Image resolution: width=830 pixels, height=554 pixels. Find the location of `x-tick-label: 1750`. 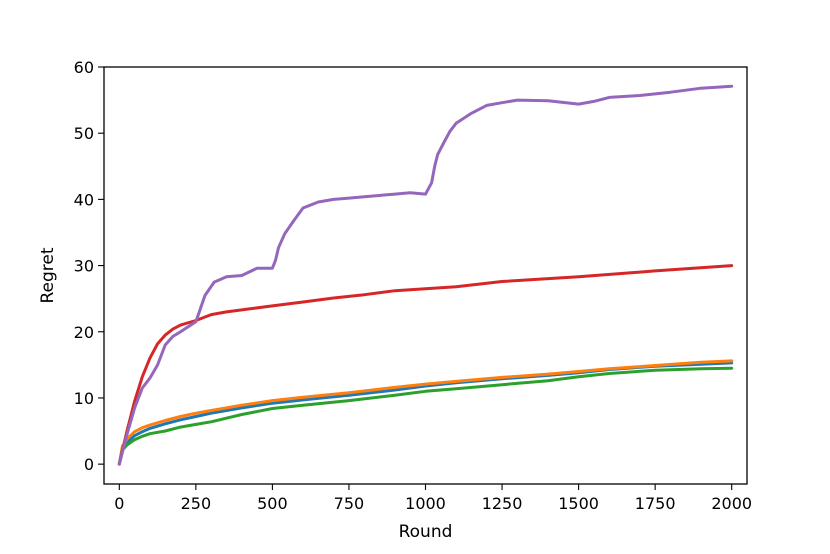

x-tick-label: 1750 is located at coordinates (655, 503).